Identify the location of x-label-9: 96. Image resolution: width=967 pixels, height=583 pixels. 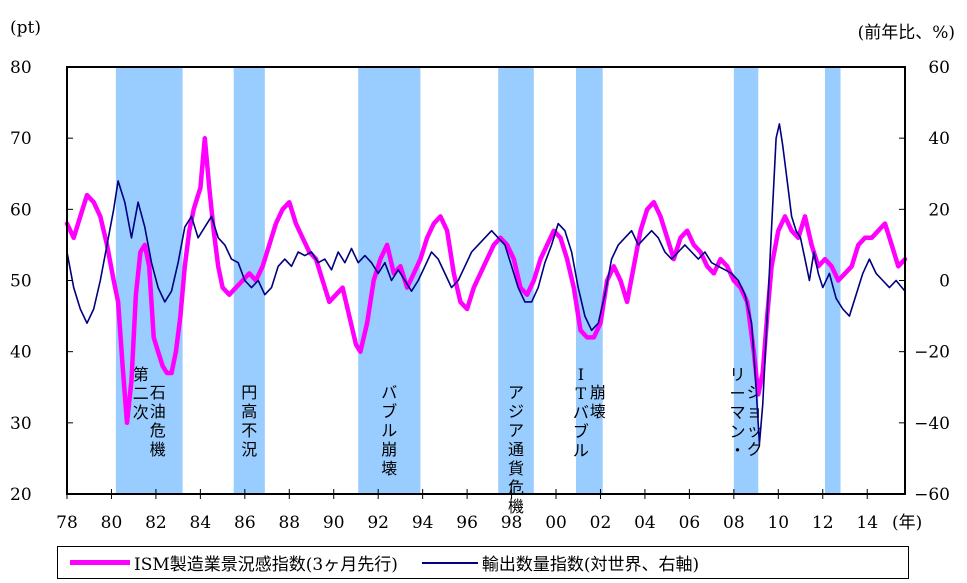
(467, 523).